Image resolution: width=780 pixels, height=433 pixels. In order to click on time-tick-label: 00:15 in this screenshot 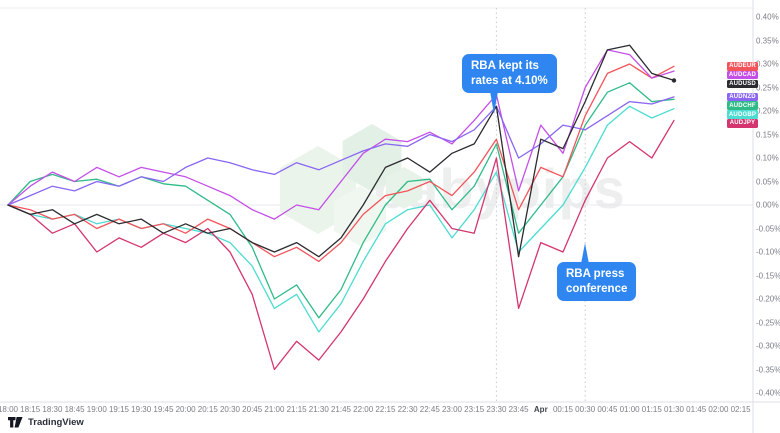, I will do `click(563, 409)`.